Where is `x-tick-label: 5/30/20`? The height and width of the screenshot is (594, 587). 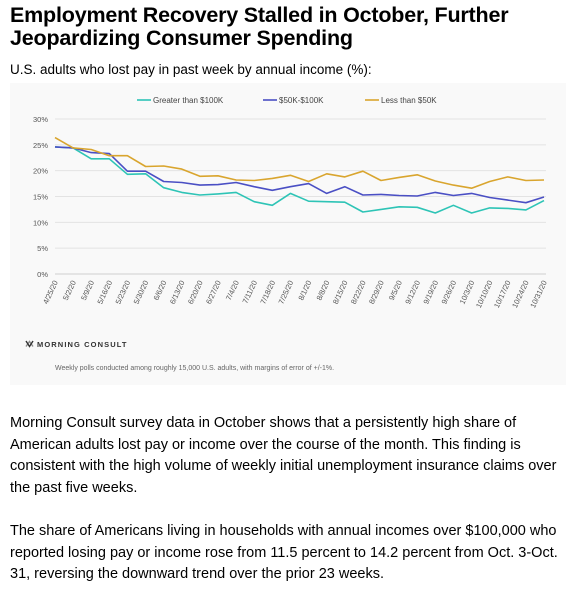
x-tick-label: 5/30/20 is located at coordinates (141, 292).